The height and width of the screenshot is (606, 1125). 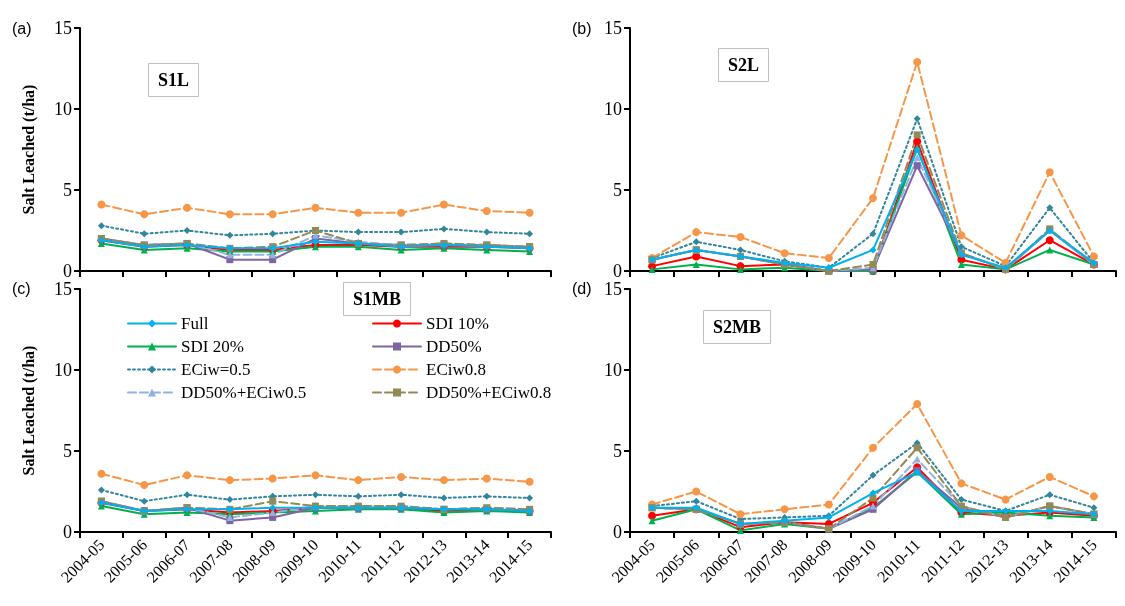 I want to click on text: S2MB, so click(x=737, y=327).